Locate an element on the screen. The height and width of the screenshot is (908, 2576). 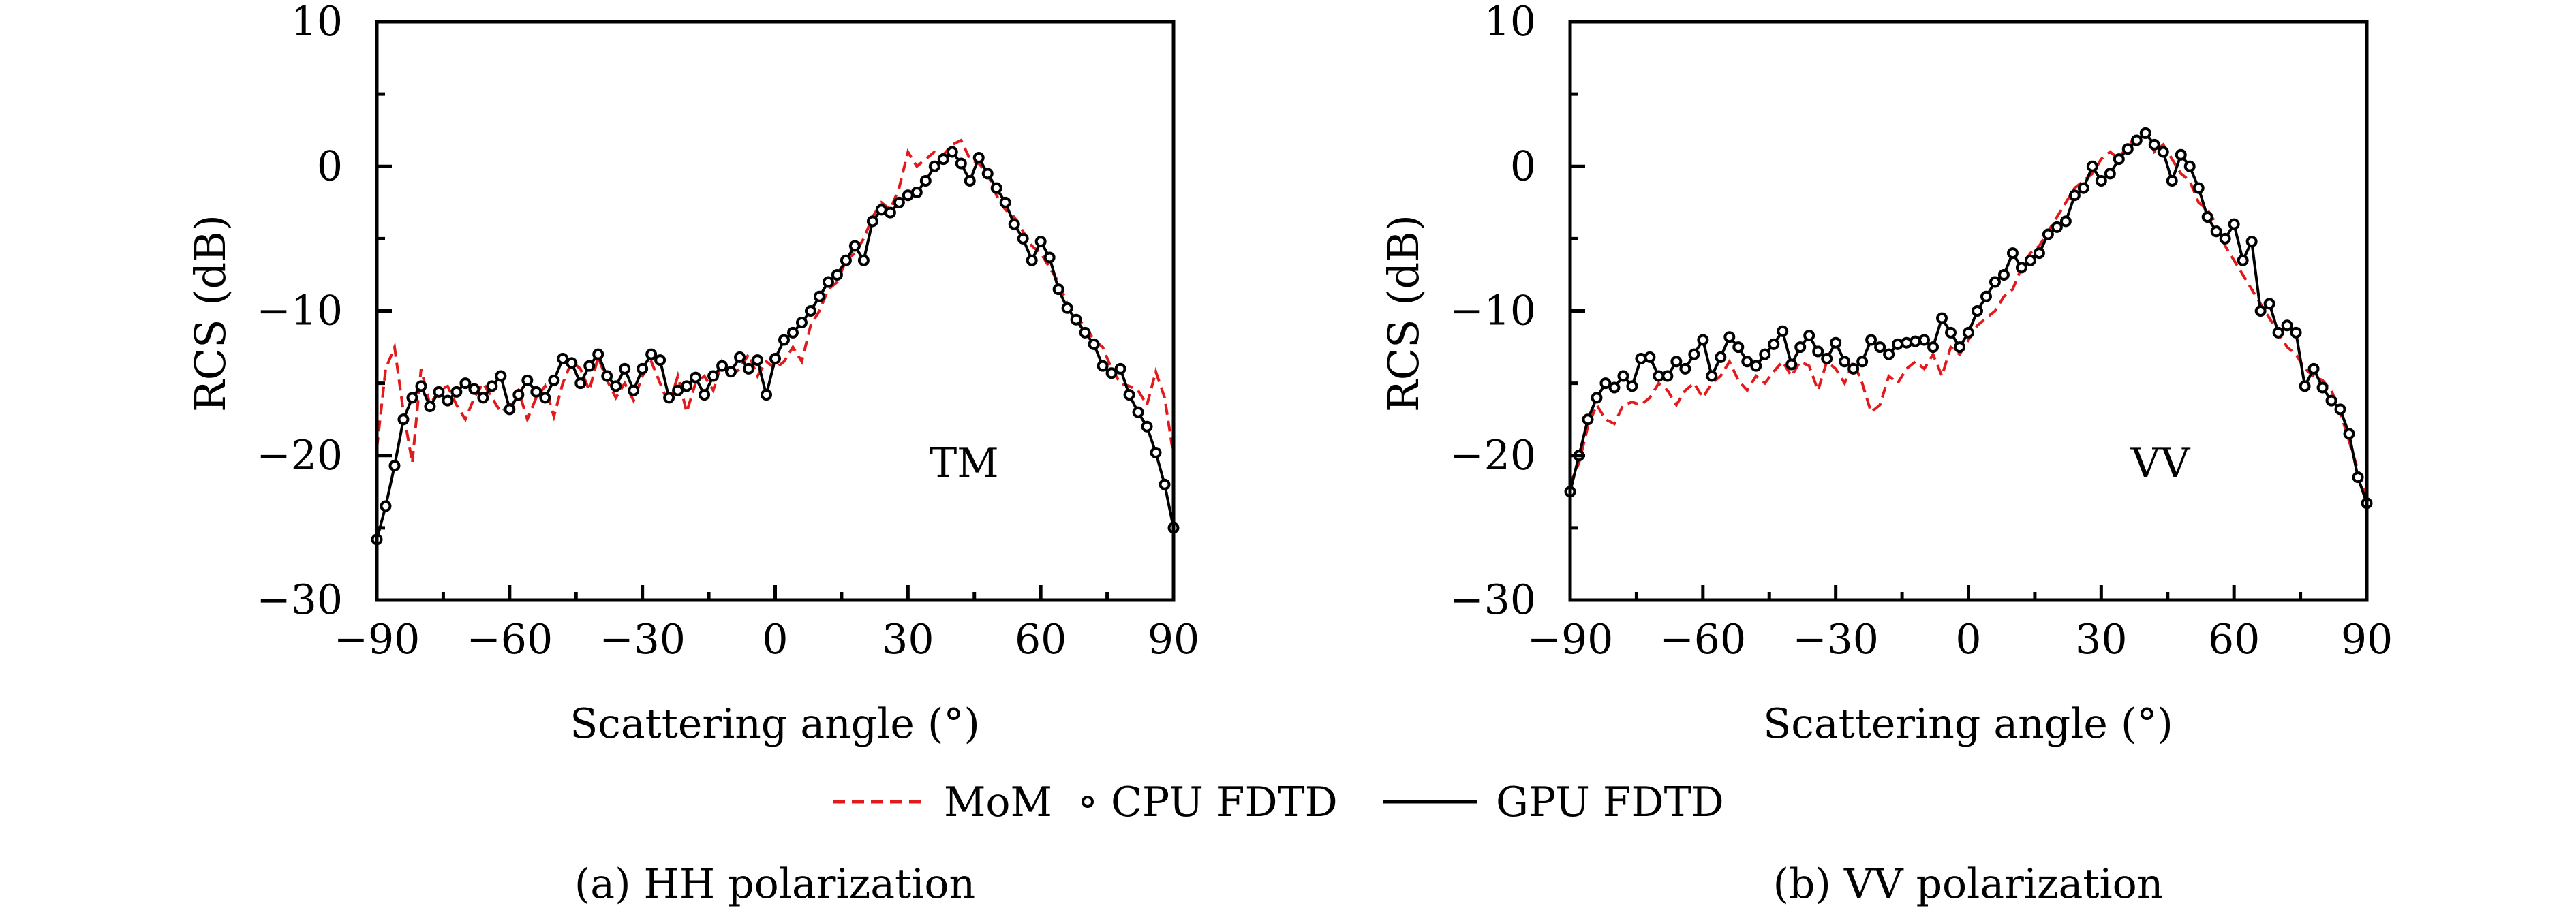
series-mom-line-vv is located at coordinates (1969, 313).